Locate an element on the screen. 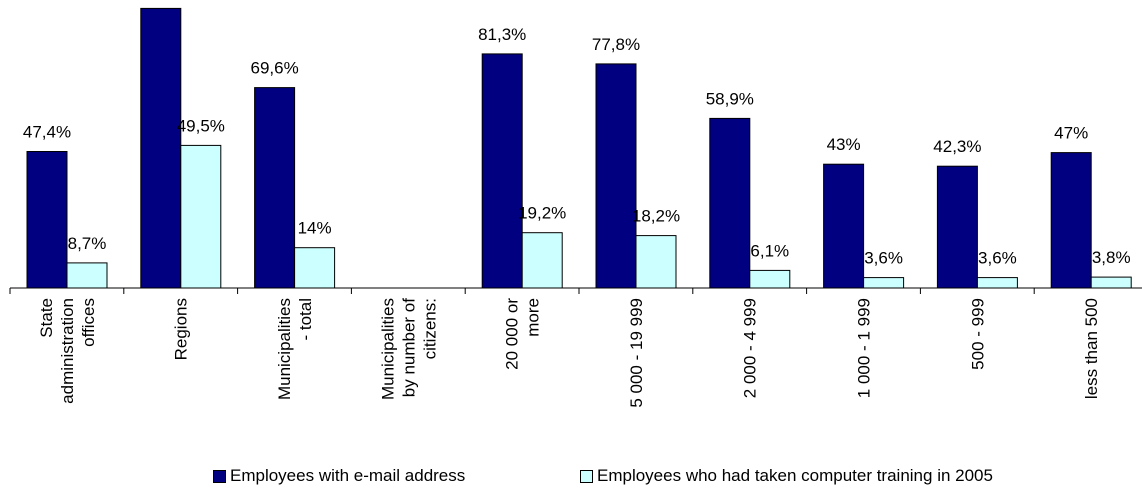  x-tick-label-8: 500 - 999 is located at coordinates (977, 334).